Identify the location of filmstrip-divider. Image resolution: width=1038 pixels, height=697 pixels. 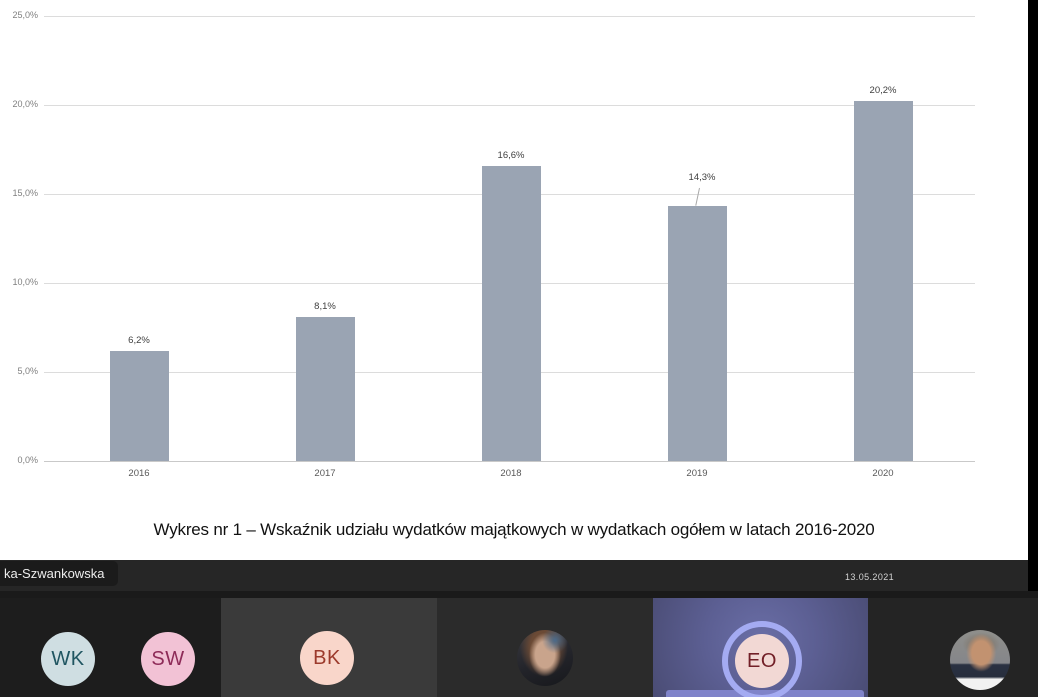
(519, 594).